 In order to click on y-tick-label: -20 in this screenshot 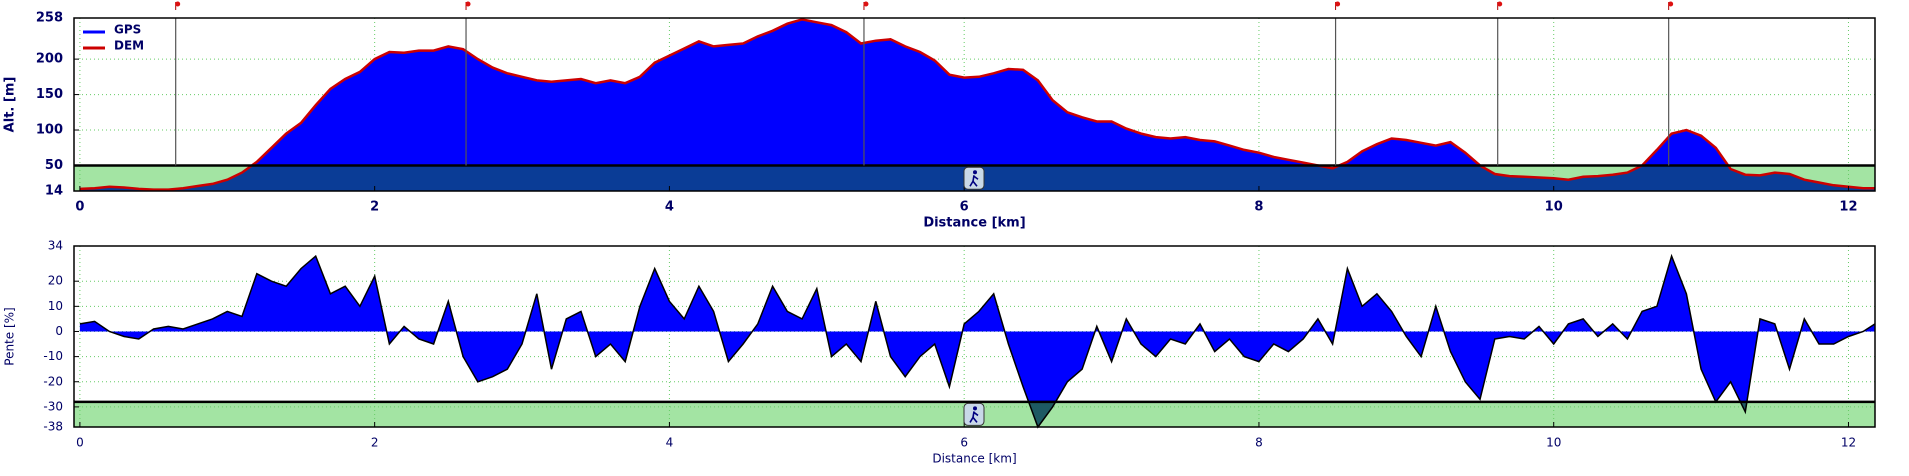, I will do `click(53, 381)`.